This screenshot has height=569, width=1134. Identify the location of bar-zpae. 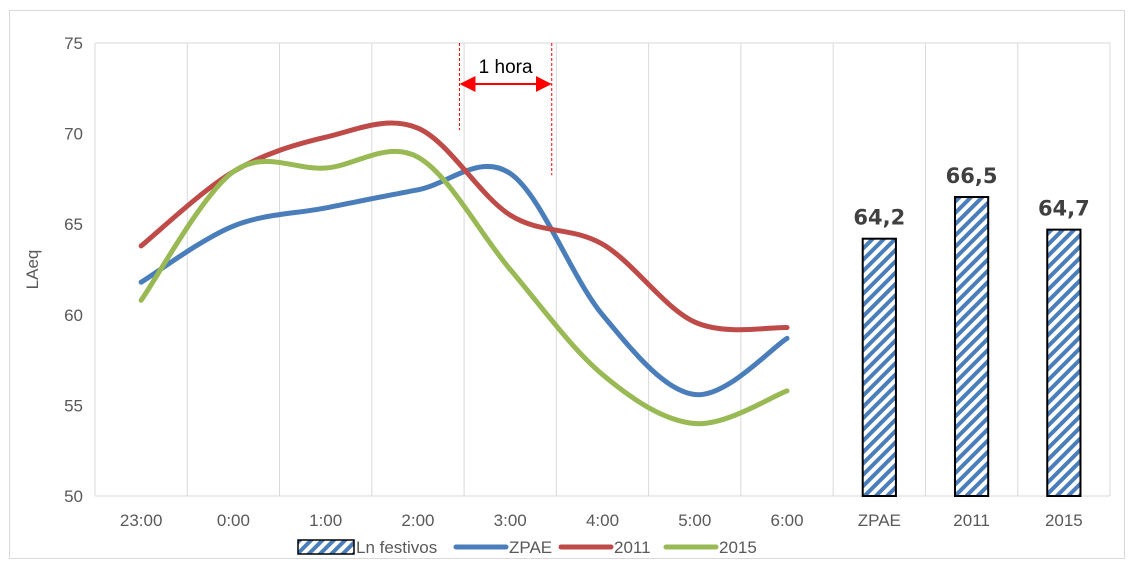
(879, 367).